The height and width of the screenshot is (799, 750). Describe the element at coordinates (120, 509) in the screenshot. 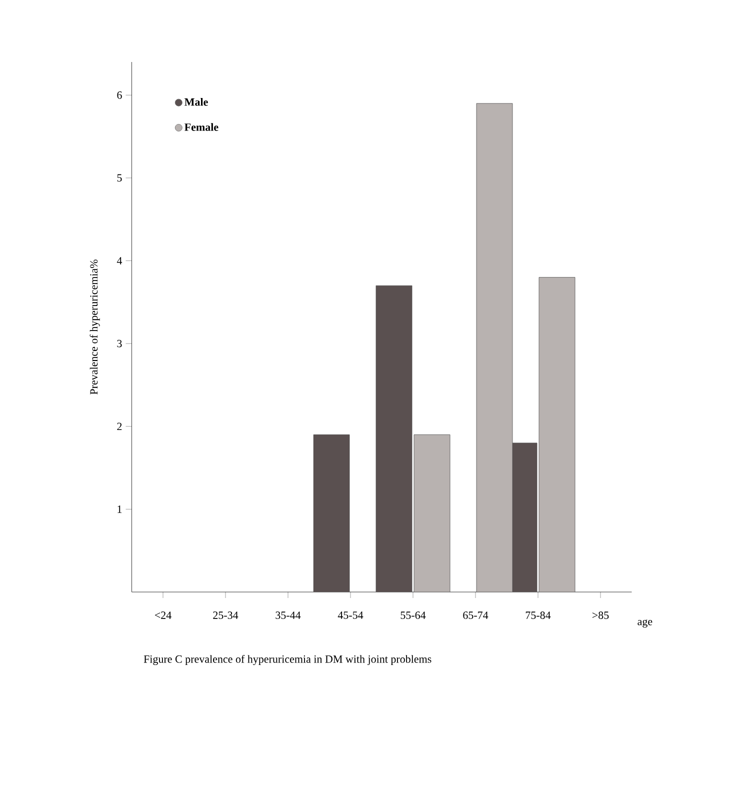

I see `y-tick-label: 1` at that location.